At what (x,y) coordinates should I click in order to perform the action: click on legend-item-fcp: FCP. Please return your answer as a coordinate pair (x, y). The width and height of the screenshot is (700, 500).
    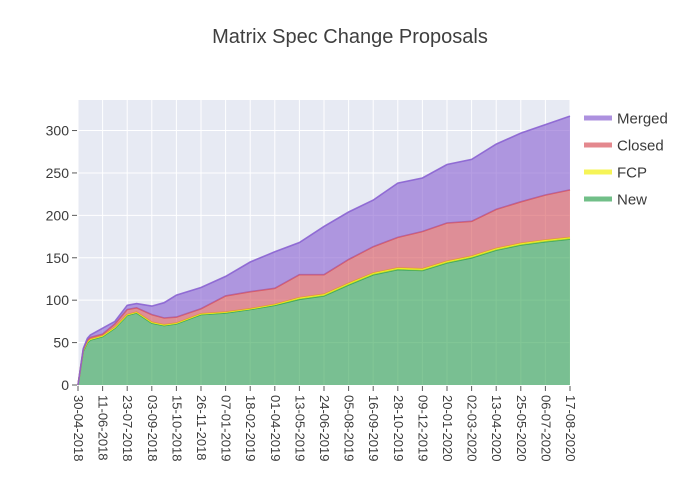
    Looking at the image, I should click on (615, 173).